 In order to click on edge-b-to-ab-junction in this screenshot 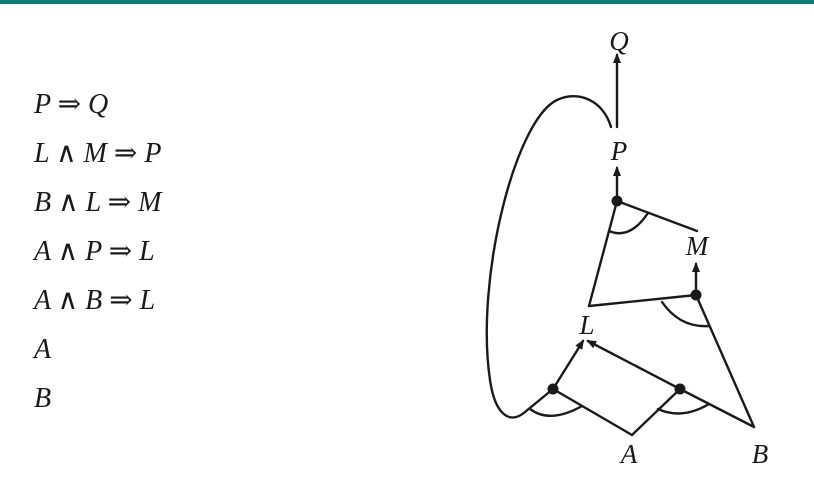, I will do `click(717, 408)`.